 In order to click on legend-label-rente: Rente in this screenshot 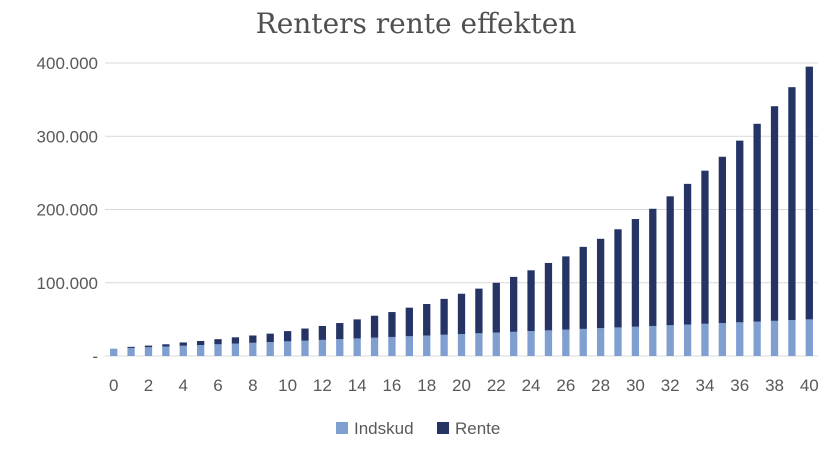, I will do `click(477, 428)`.